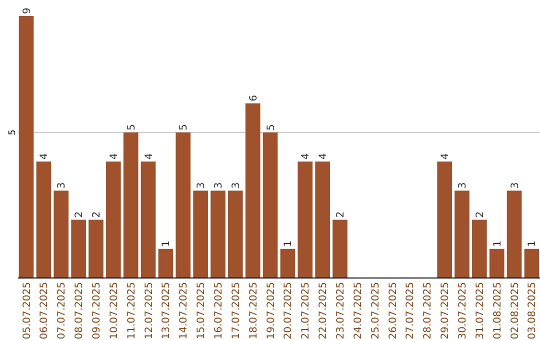 This screenshot has width=540, height=340. What do you see at coordinates (27, 311) in the screenshot?
I see `x-tick-label: 05.07.2025` at bounding box center [27, 311].